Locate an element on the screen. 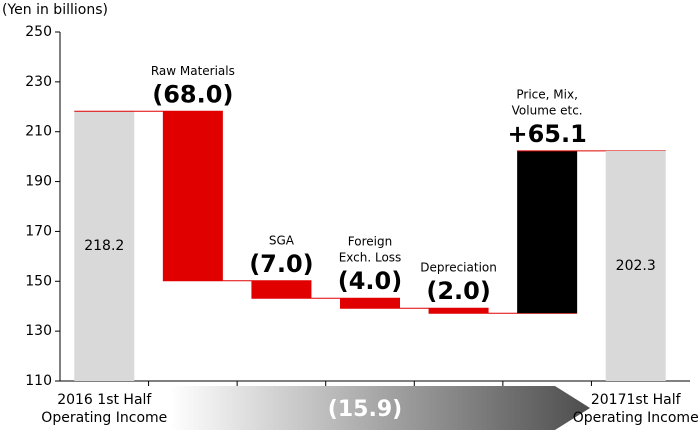 The image size is (700, 439). y-tick-label: 210 is located at coordinates (38, 132).